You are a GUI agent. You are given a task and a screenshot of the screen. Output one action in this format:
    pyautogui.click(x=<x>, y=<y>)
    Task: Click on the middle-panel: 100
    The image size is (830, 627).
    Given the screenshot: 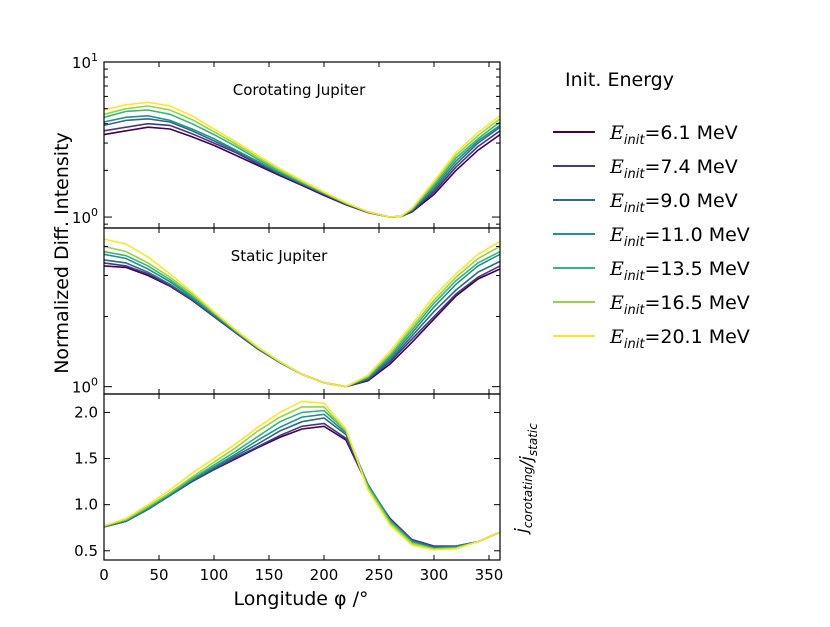 What is the action you would take?
    pyautogui.click(x=286, y=312)
    